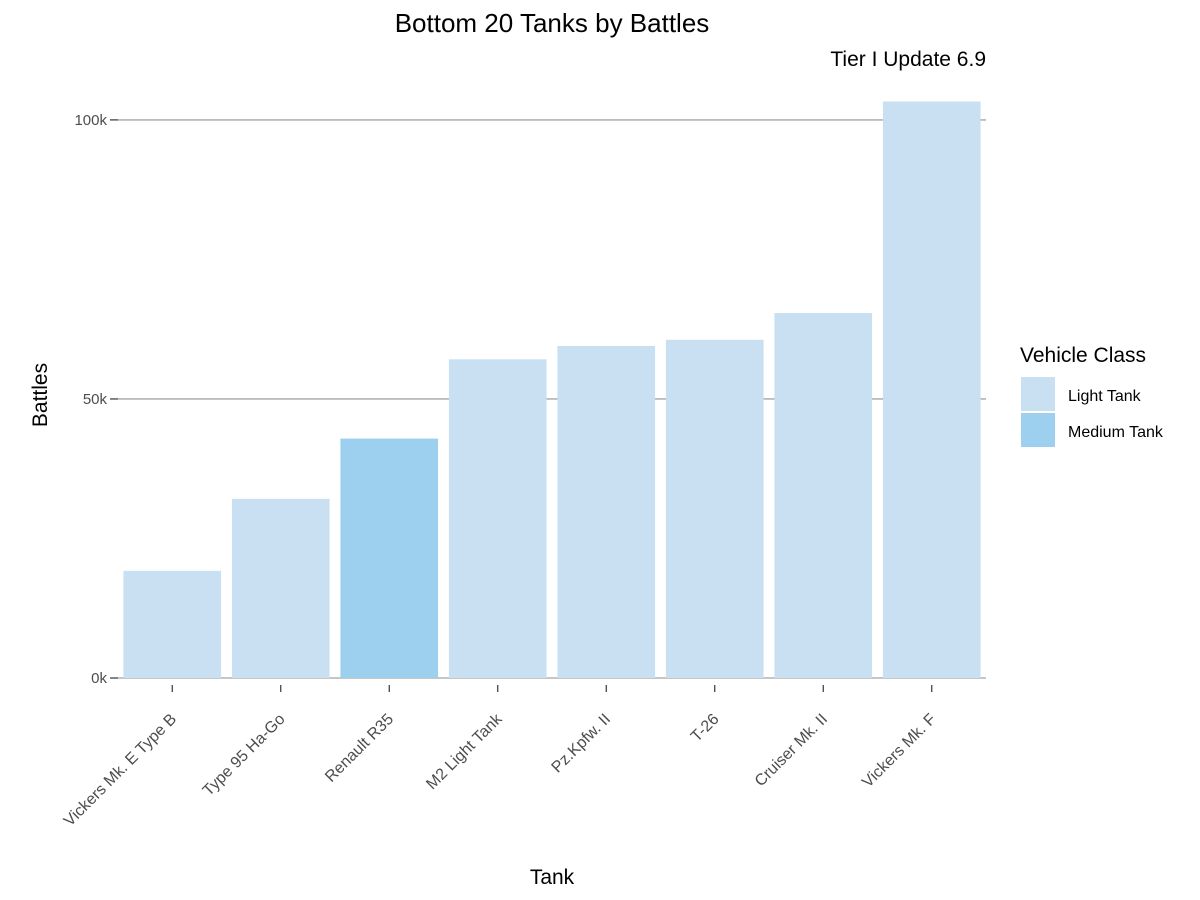 This screenshot has height=900, width=1200. What do you see at coordinates (705, 728) in the screenshot?
I see `x-tick-label: T-26` at bounding box center [705, 728].